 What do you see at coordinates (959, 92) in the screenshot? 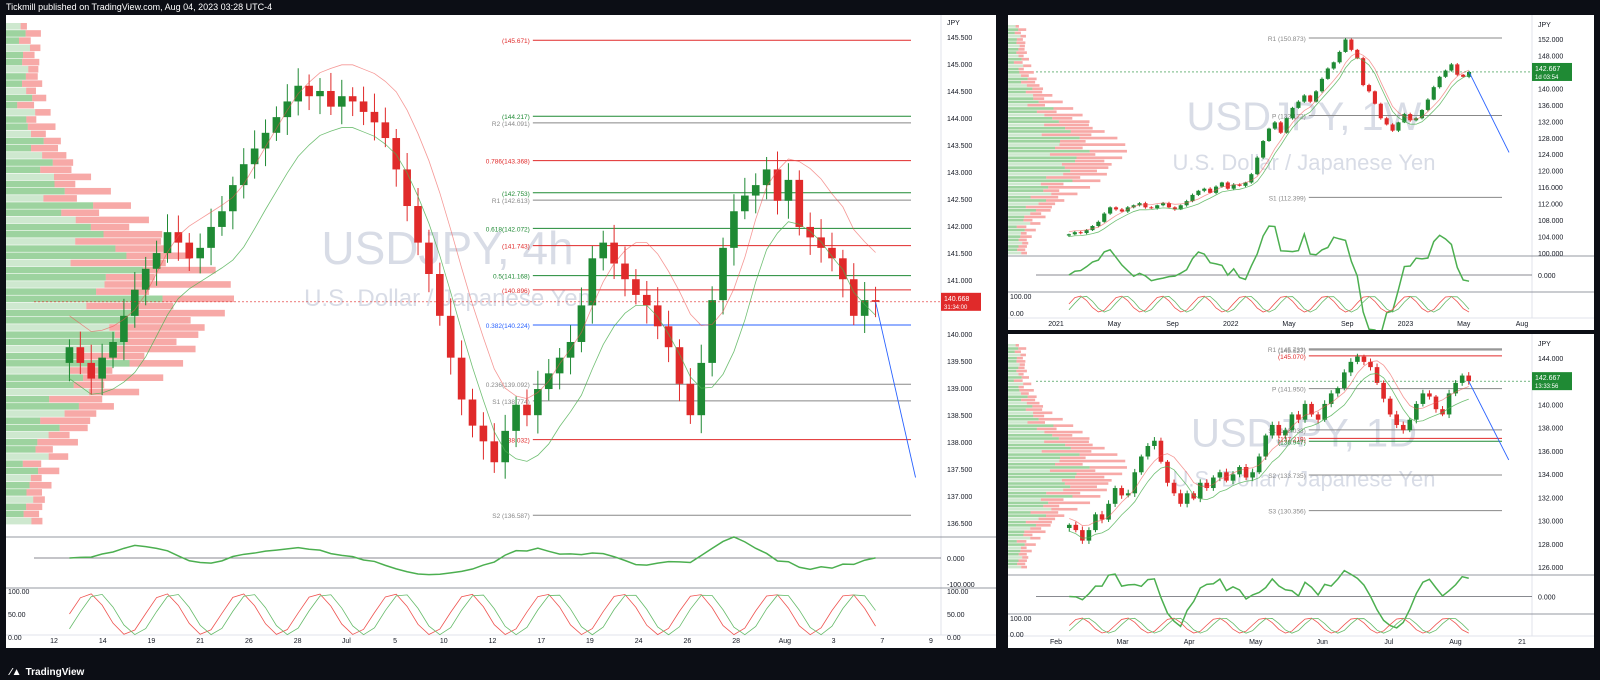
I see `y-tick-label: 144.500` at bounding box center [959, 92].